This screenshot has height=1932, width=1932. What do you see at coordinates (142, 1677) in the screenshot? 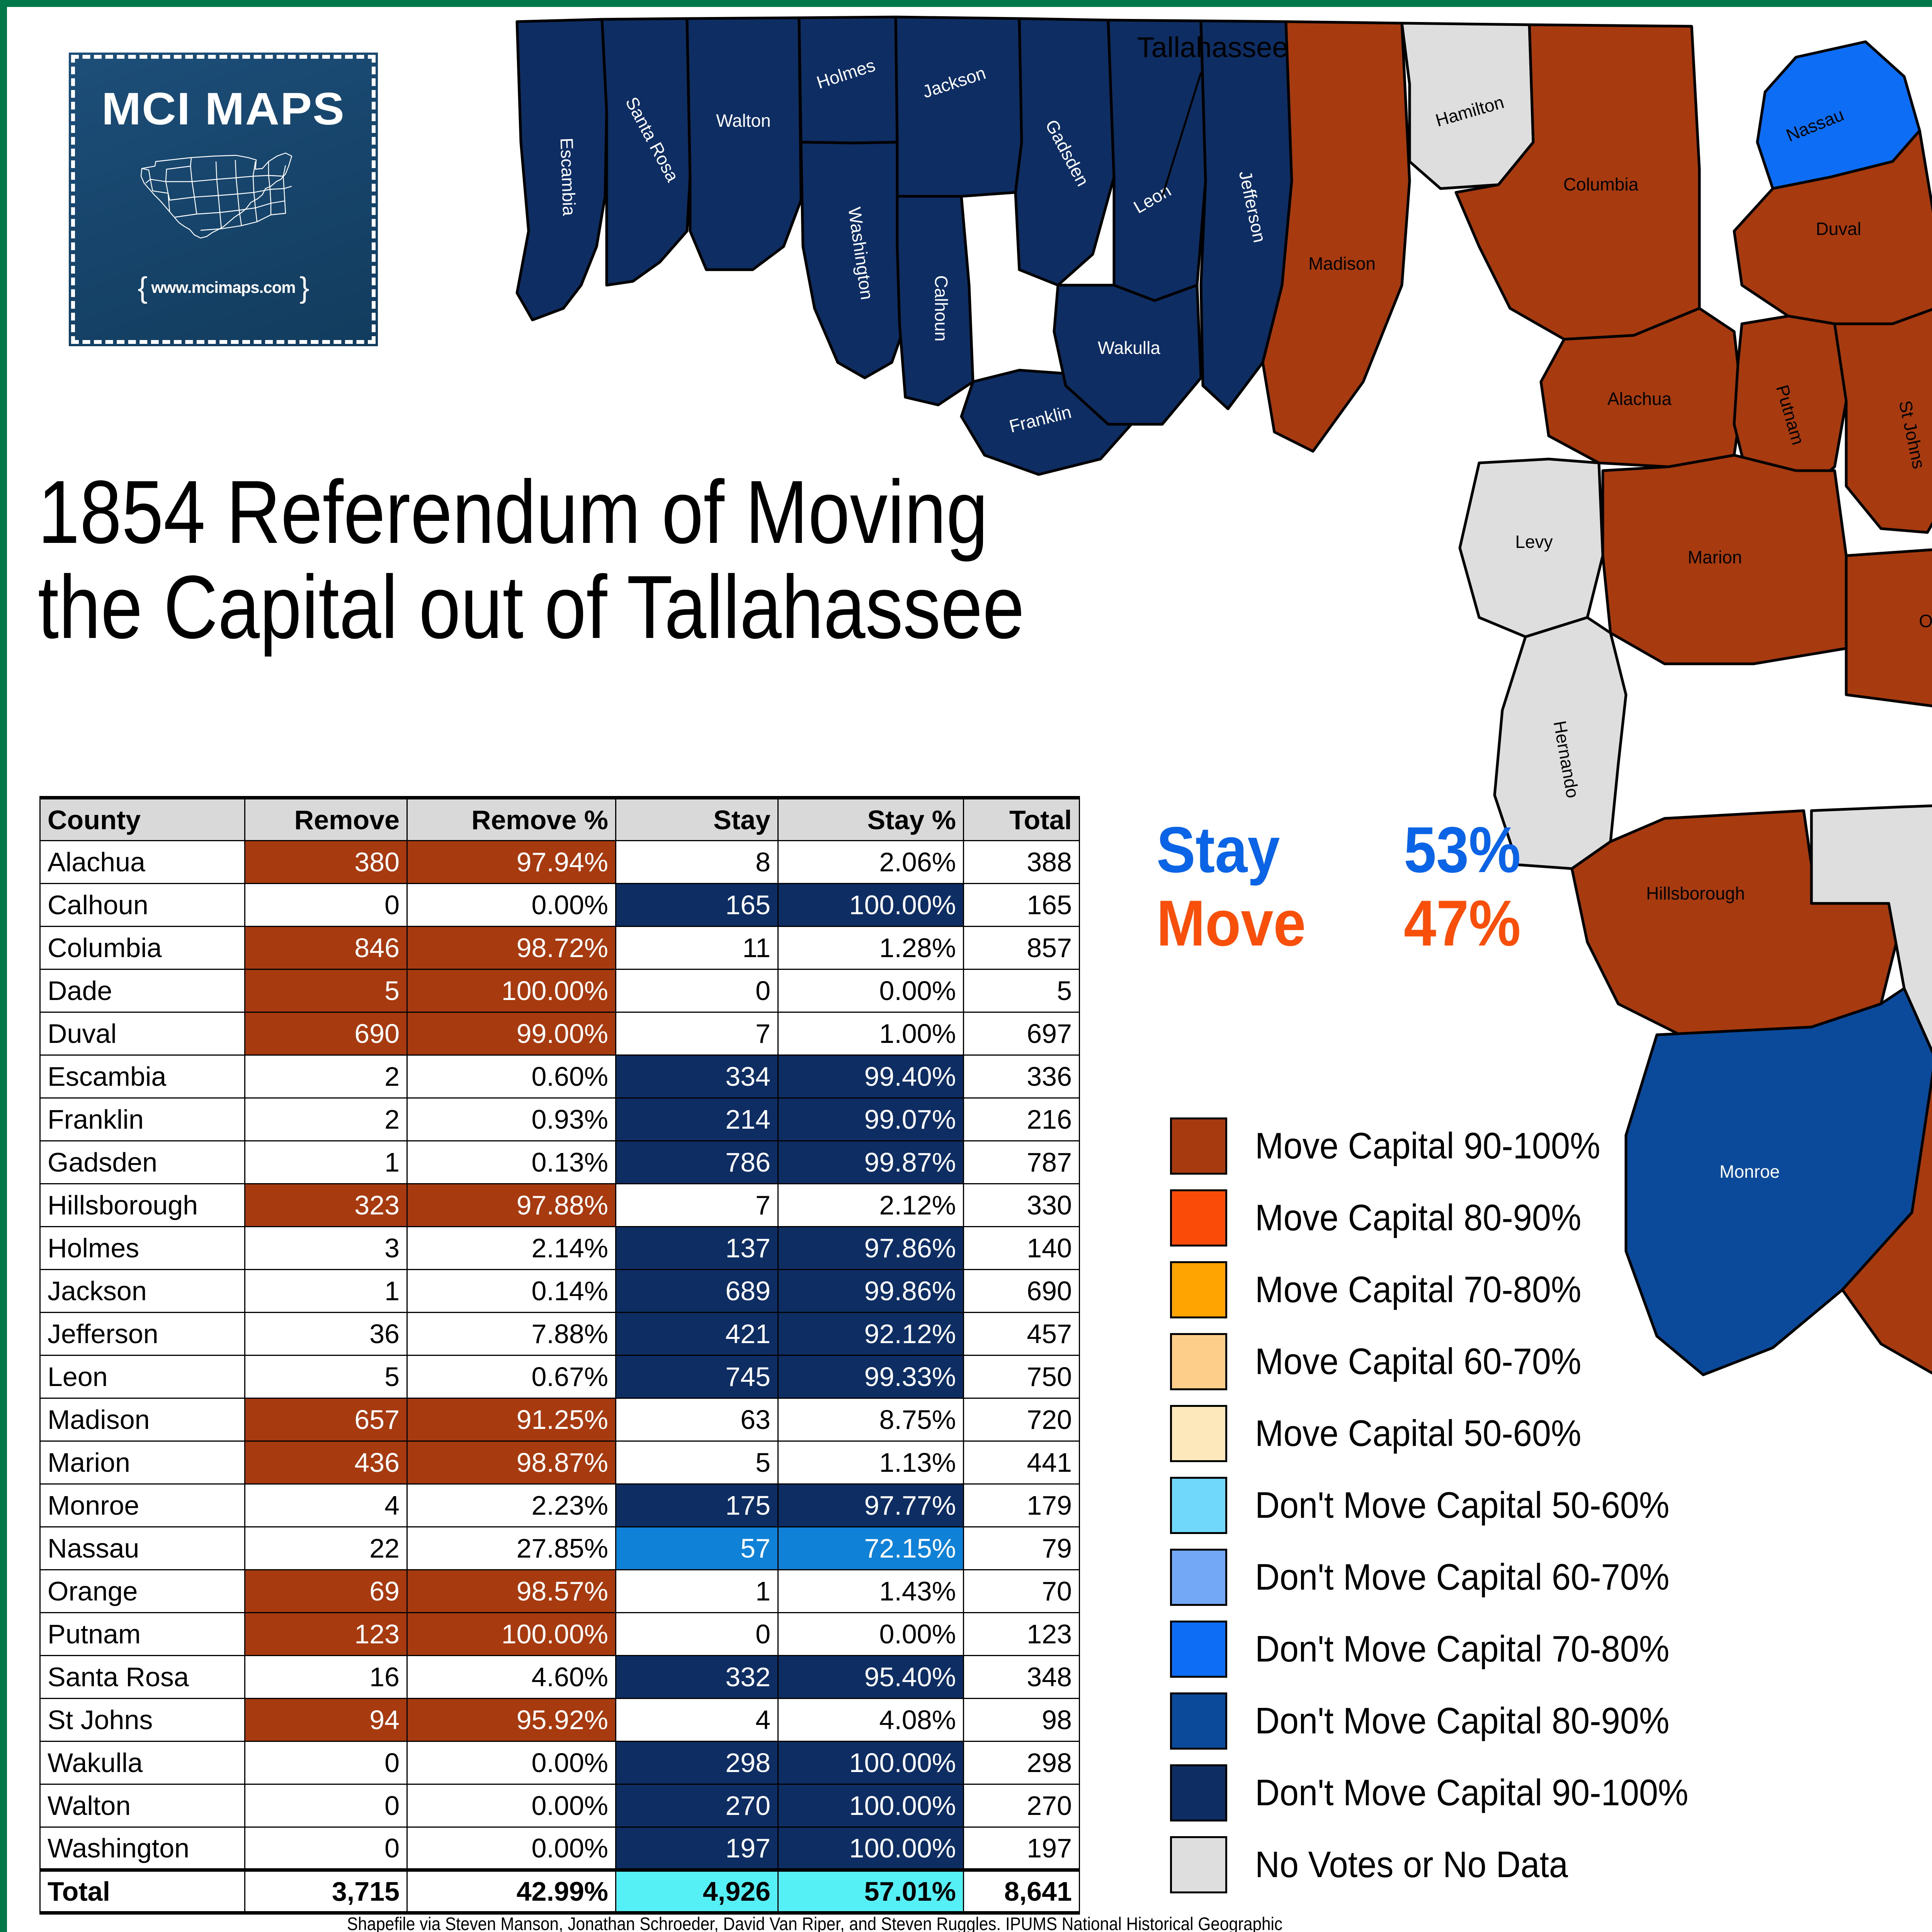
I see `cell-county: Santa Rosa` at bounding box center [142, 1677].